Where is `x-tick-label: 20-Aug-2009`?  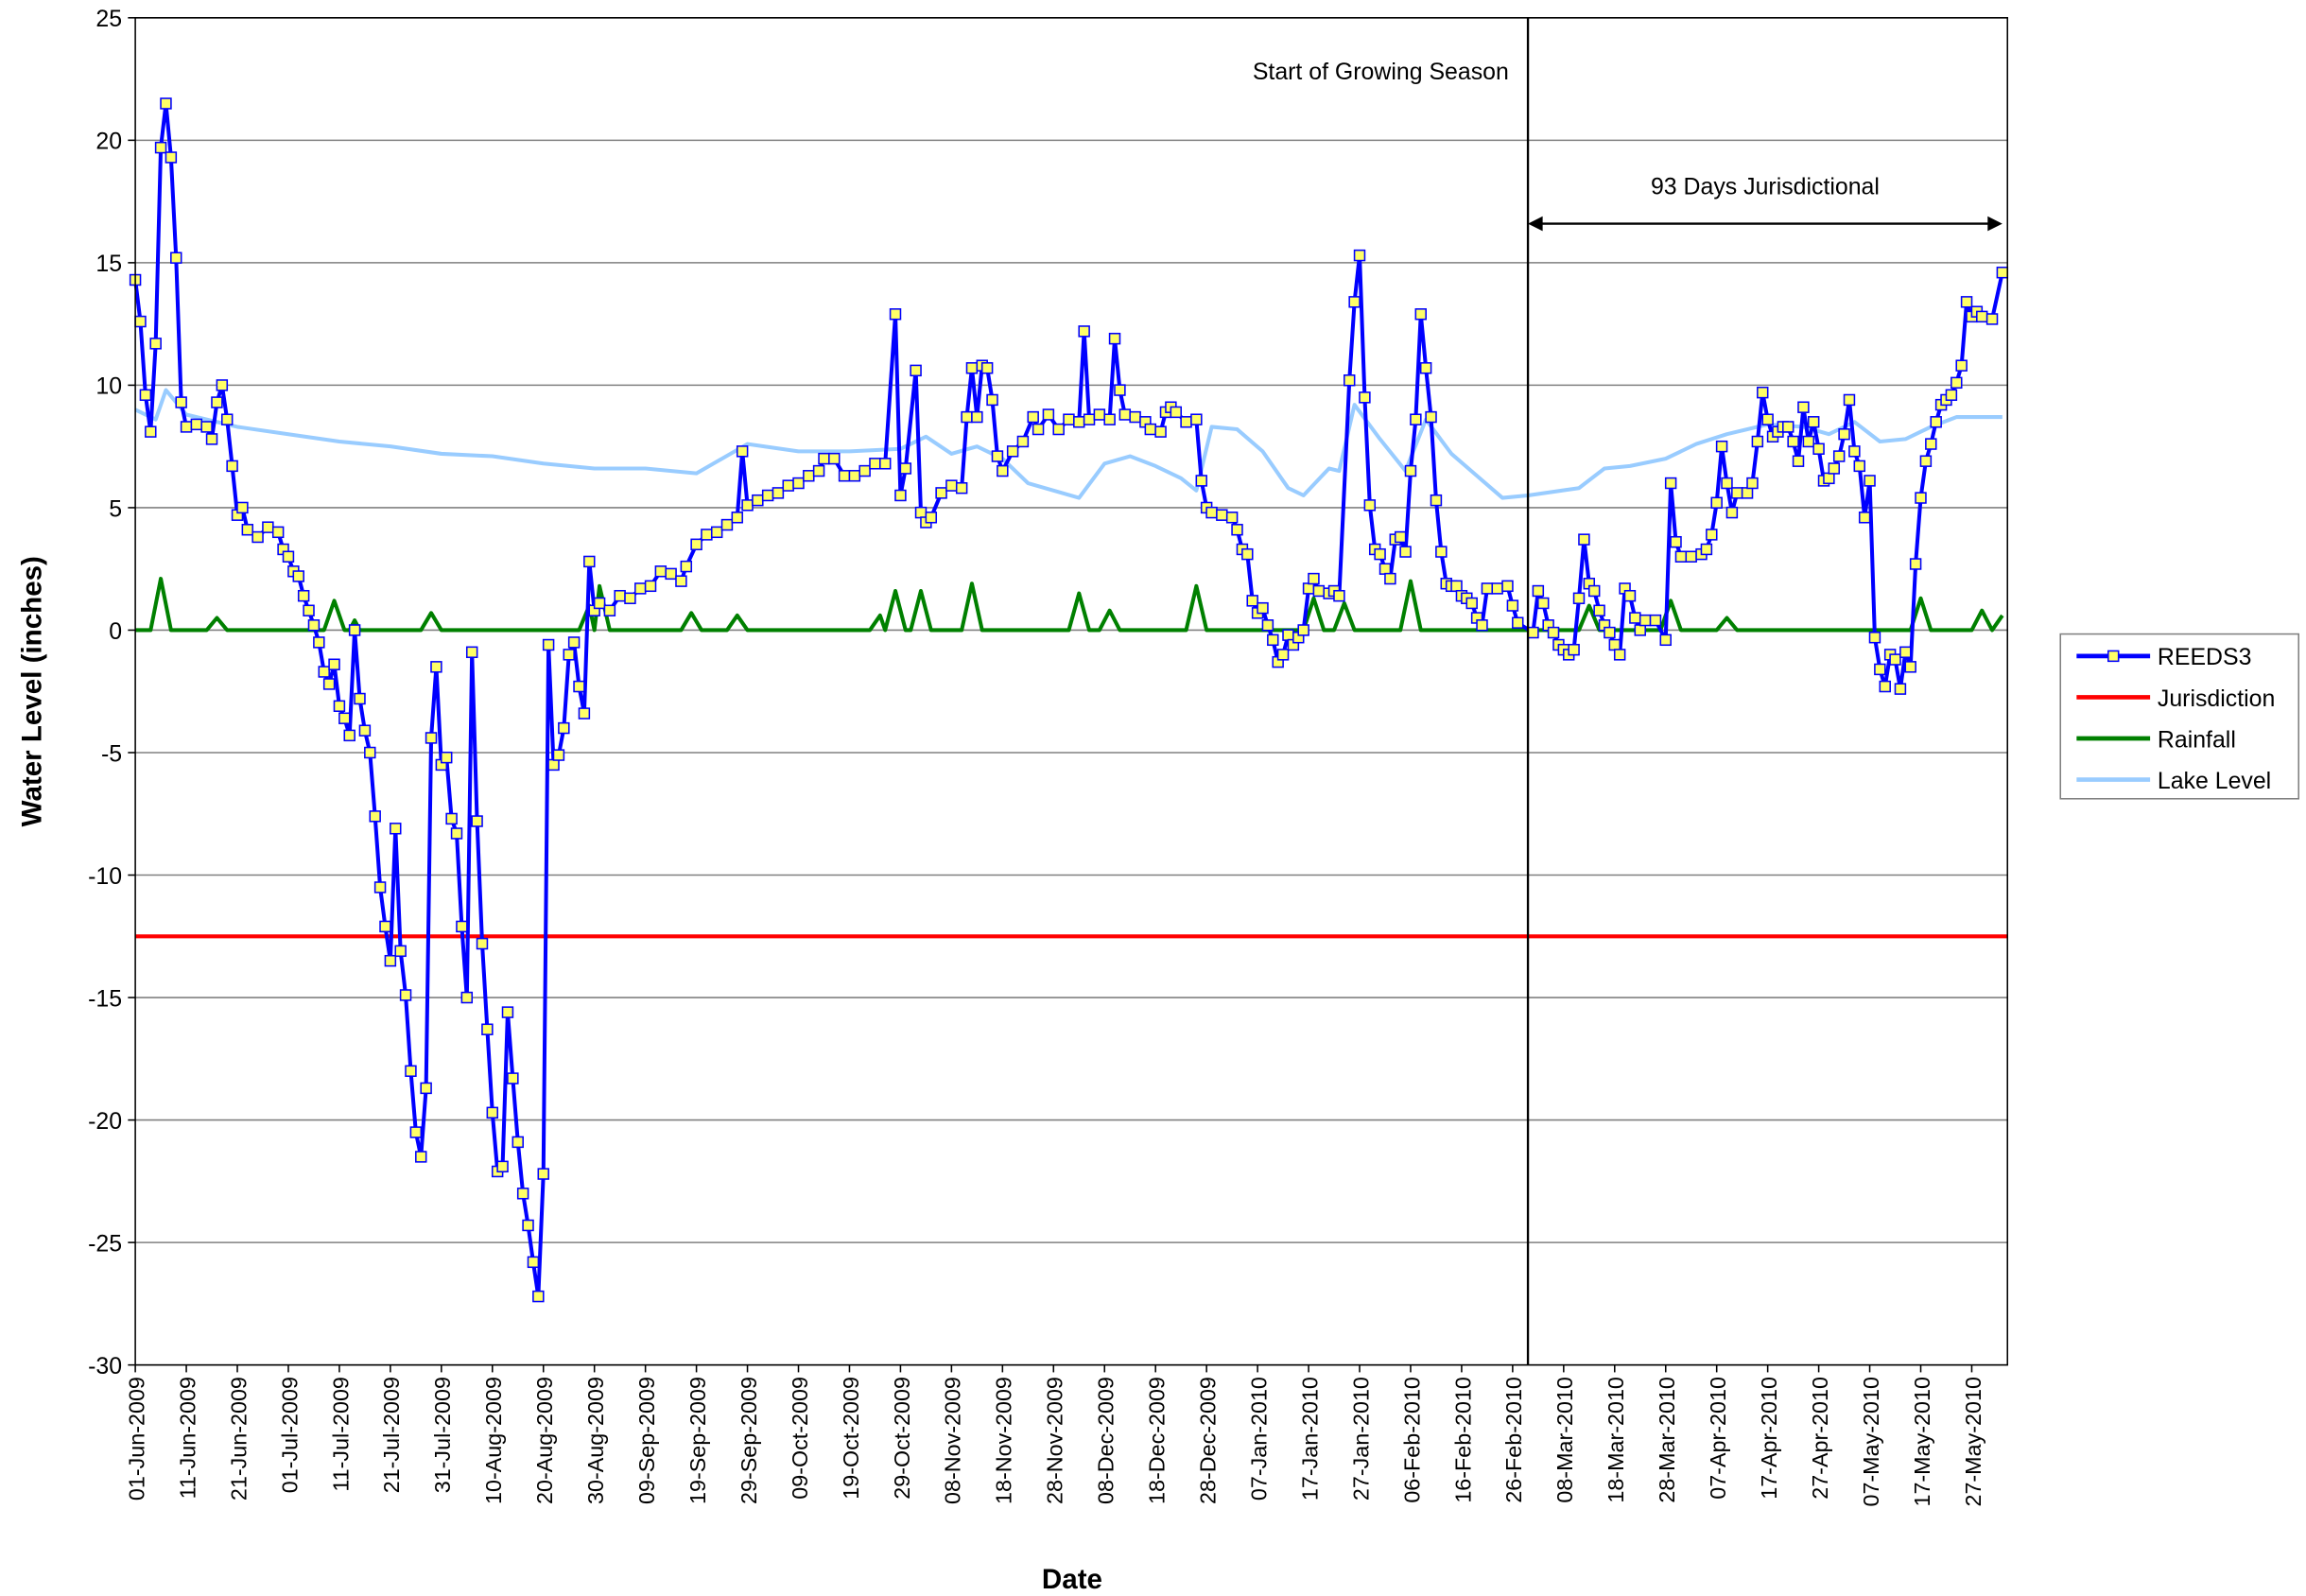 x-tick-label: 20-Aug-2009 is located at coordinates (544, 1441).